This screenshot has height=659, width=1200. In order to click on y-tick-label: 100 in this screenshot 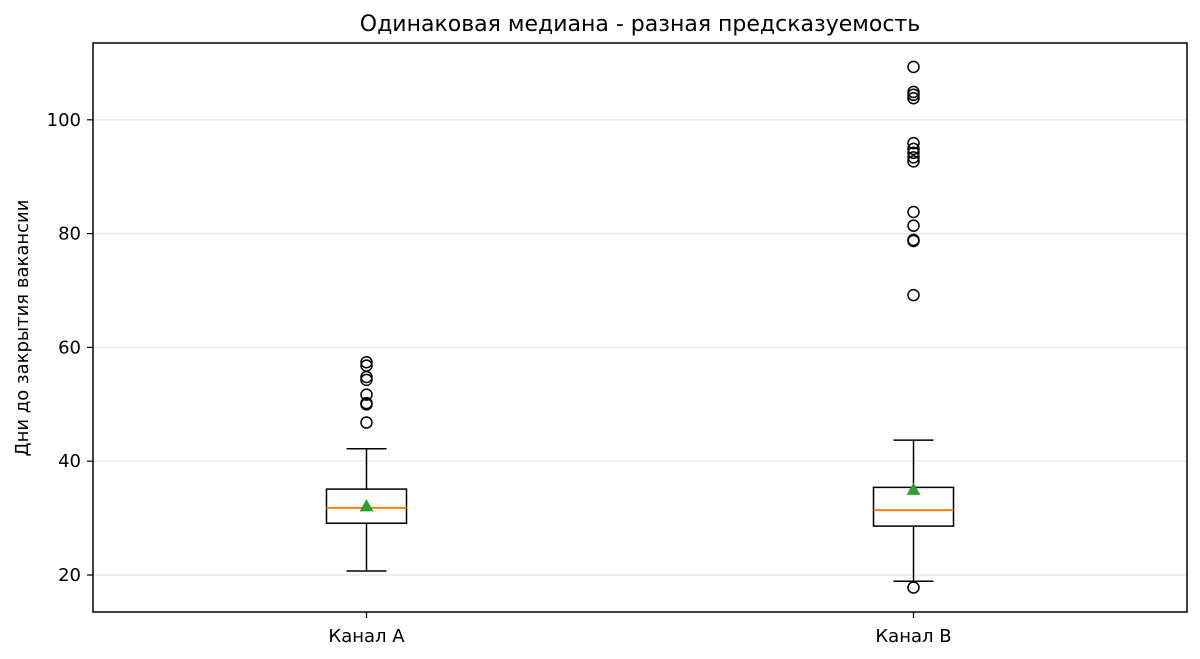, I will do `click(64, 120)`.